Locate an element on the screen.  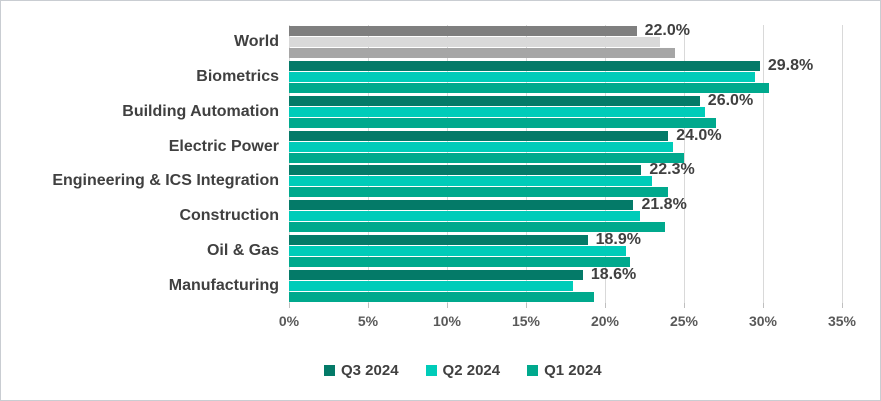
data-label: 26.0% is located at coordinates (730, 100).